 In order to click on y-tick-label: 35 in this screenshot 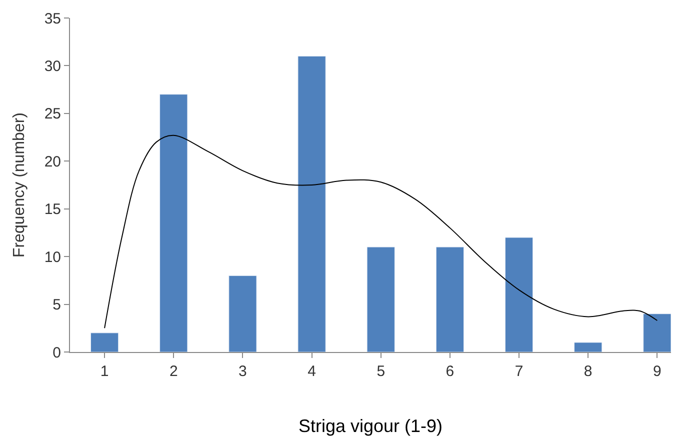, I will do `click(52, 19)`.